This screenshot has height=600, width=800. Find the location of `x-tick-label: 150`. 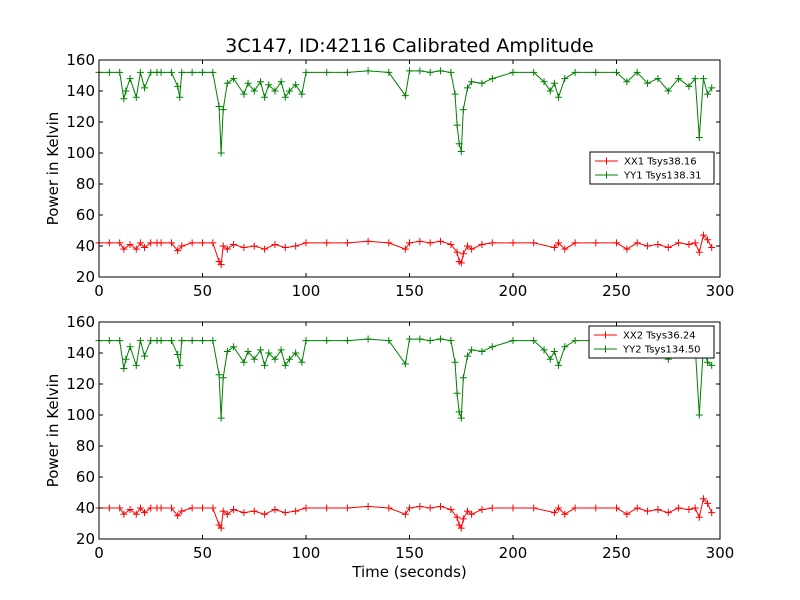

x-tick-label: 150 is located at coordinates (409, 291).